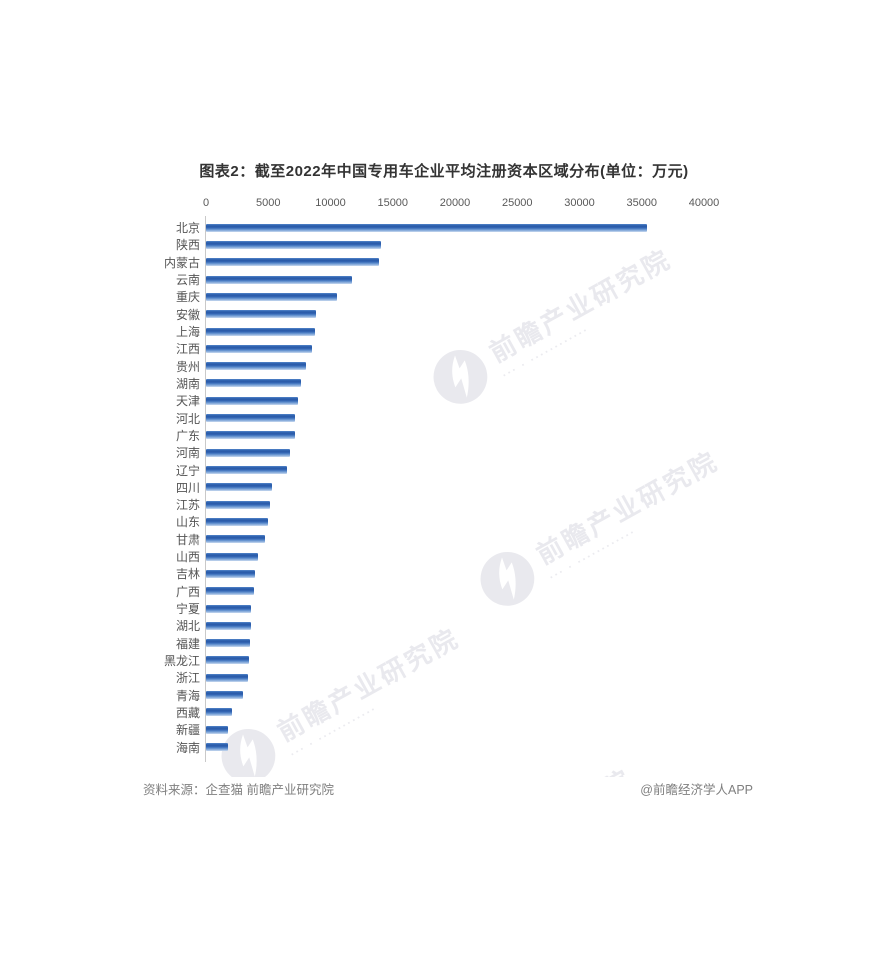  Describe the element at coordinates (416, 279) in the screenshot. I see `chart-row: 云南` at that location.